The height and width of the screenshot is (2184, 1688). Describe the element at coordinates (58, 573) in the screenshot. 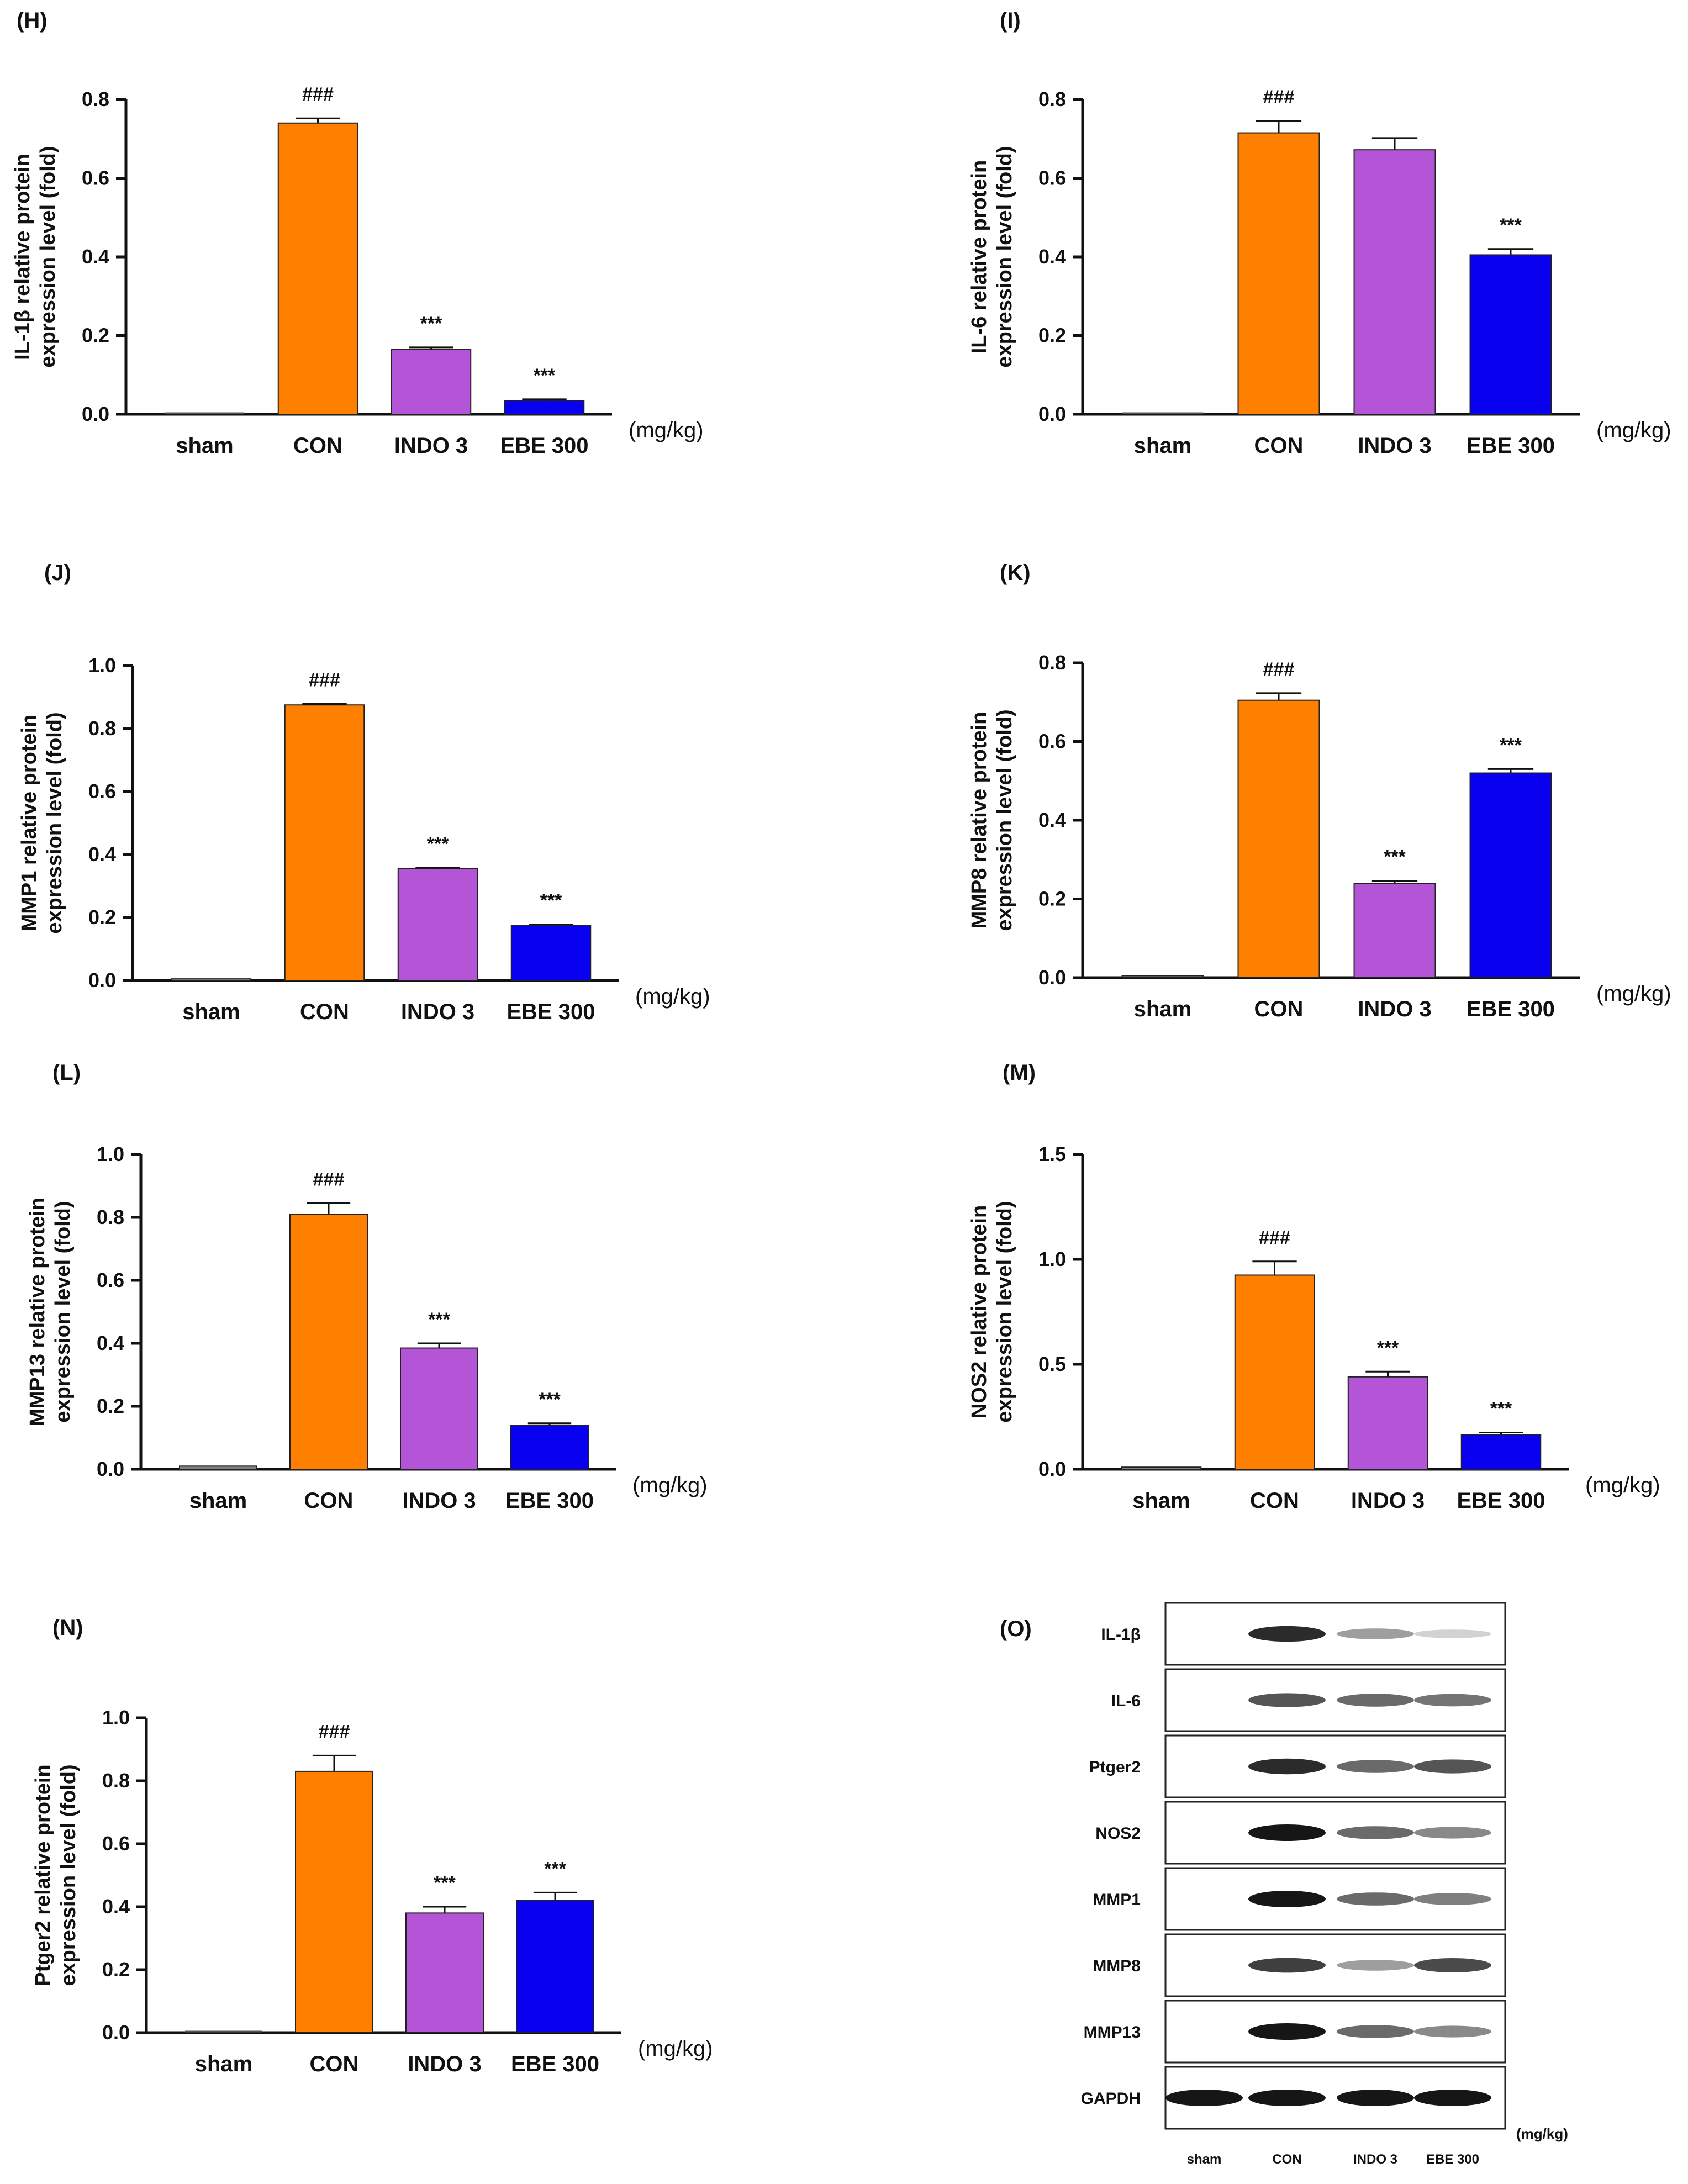

I see `panel-label: (J)` at that location.